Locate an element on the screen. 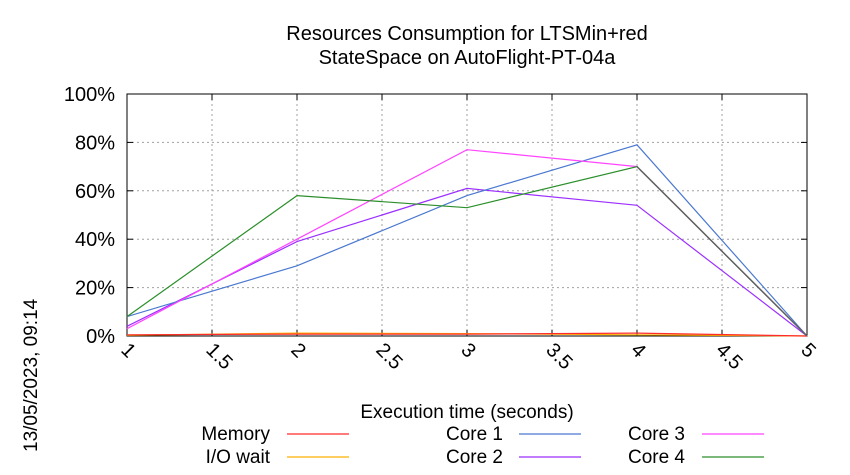  series-line-memory is located at coordinates (467, 334).